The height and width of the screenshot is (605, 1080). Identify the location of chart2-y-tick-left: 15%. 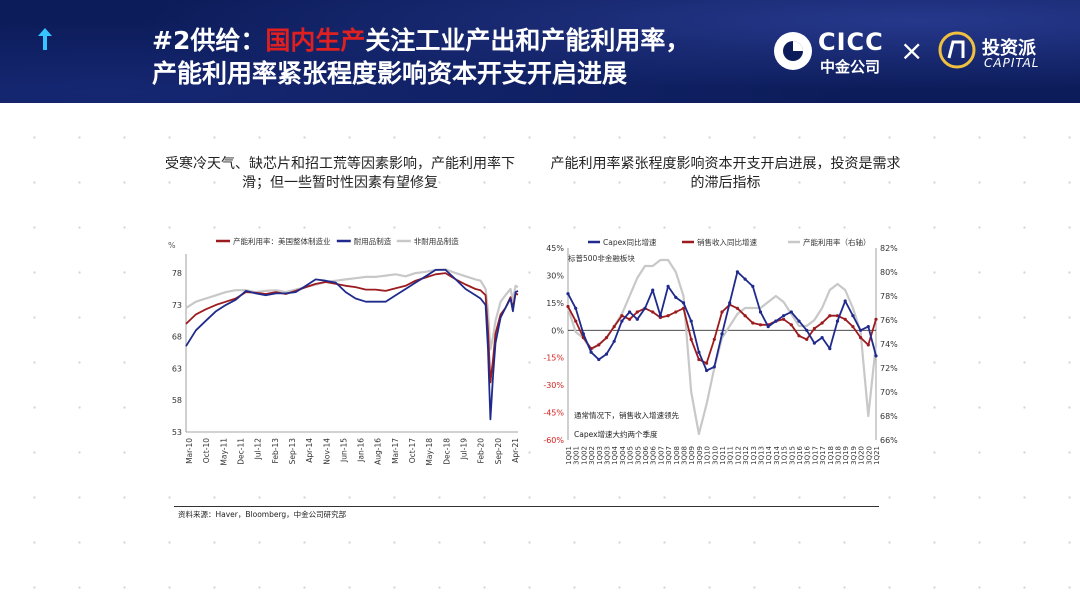
(555, 303).